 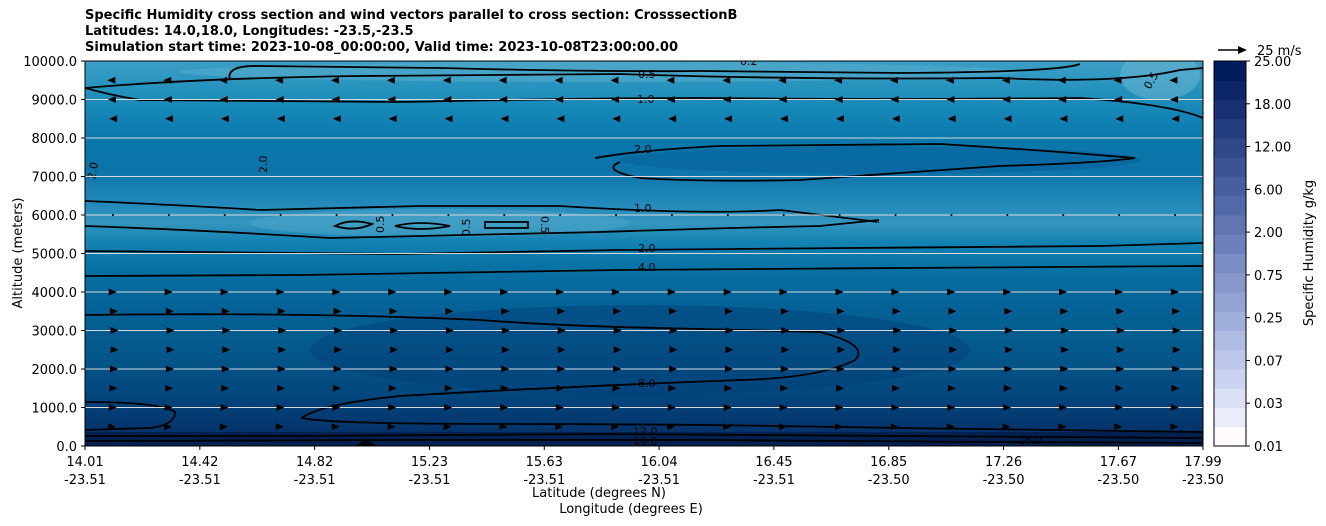 What do you see at coordinates (199, 462) in the screenshot?
I see `x-tick-label-lat: 14.42` at bounding box center [199, 462].